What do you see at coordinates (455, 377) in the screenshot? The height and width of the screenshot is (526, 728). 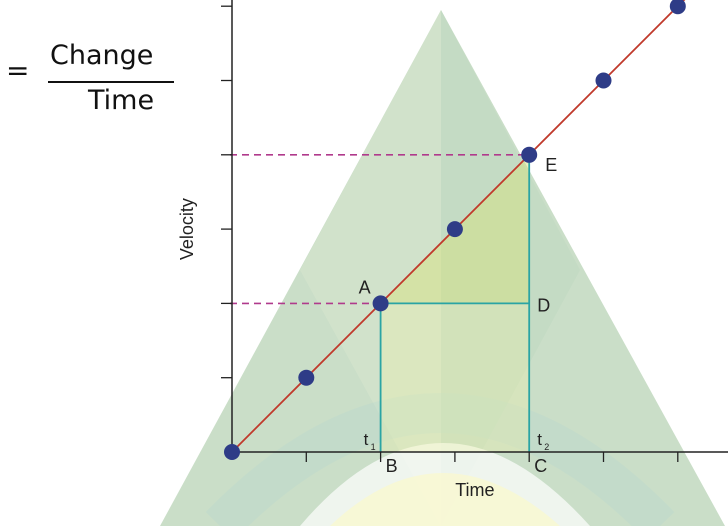 I see `rectangle-shade` at bounding box center [455, 377].